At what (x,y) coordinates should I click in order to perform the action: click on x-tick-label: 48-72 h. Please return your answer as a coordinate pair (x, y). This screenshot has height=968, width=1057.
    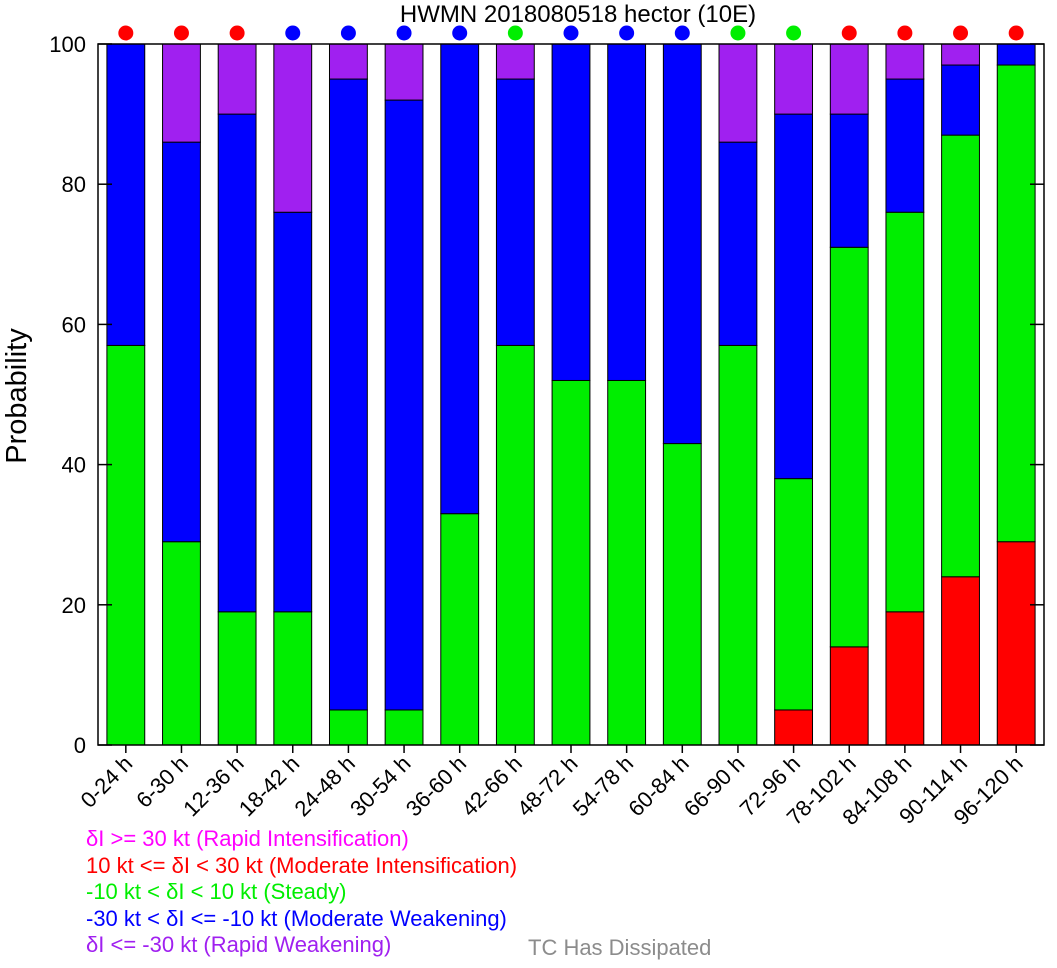
    Looking at the image, I should click on (547, 786).